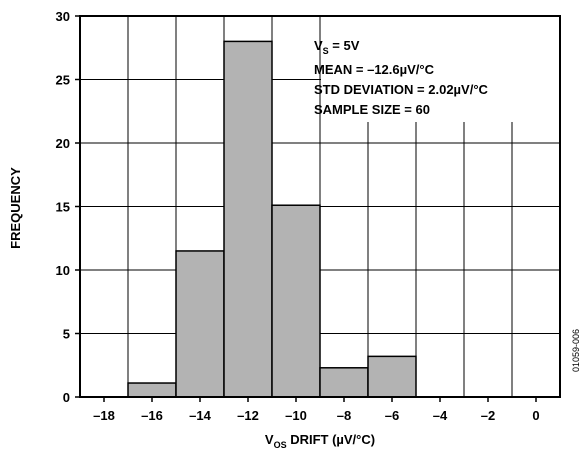 The width and height of the screenshot is (585, 458). I want to click on sample-size-annotation: SAMPLE SIZE = 60, so click(372, 109).